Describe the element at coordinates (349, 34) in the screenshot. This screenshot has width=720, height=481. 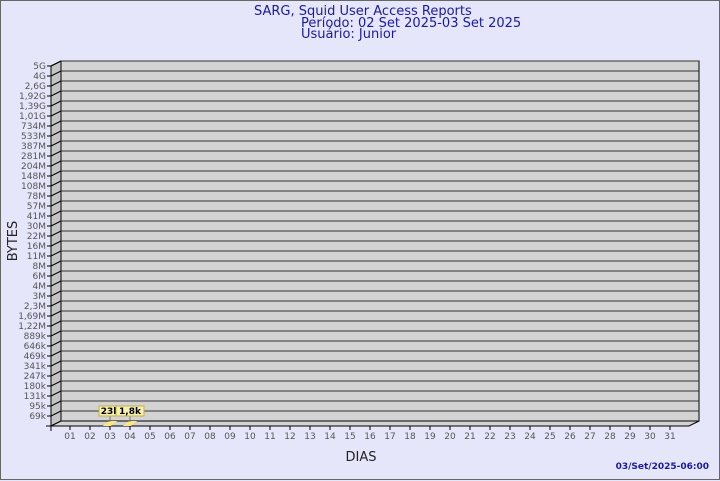
I see `chart-user: Usuário: Junior` at that location.